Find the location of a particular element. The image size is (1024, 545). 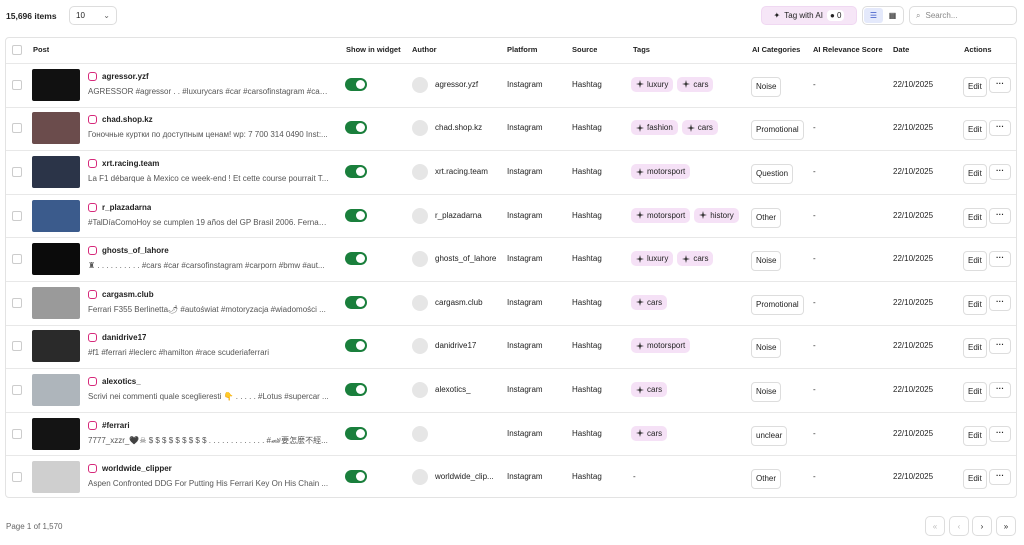

post-username: chad.shop.kz is located at coordinates (127, 120).